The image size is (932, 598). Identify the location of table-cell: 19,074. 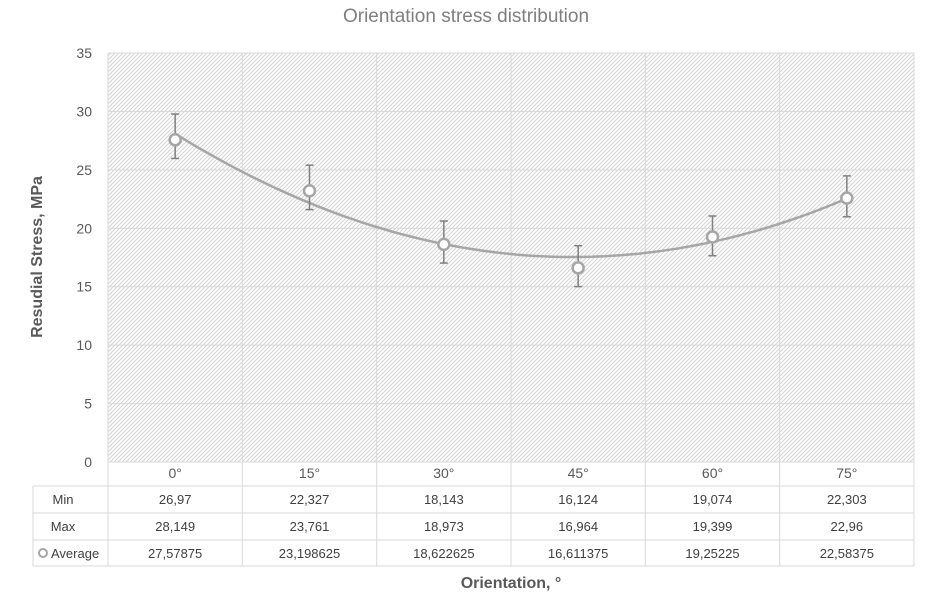
(713, 499).